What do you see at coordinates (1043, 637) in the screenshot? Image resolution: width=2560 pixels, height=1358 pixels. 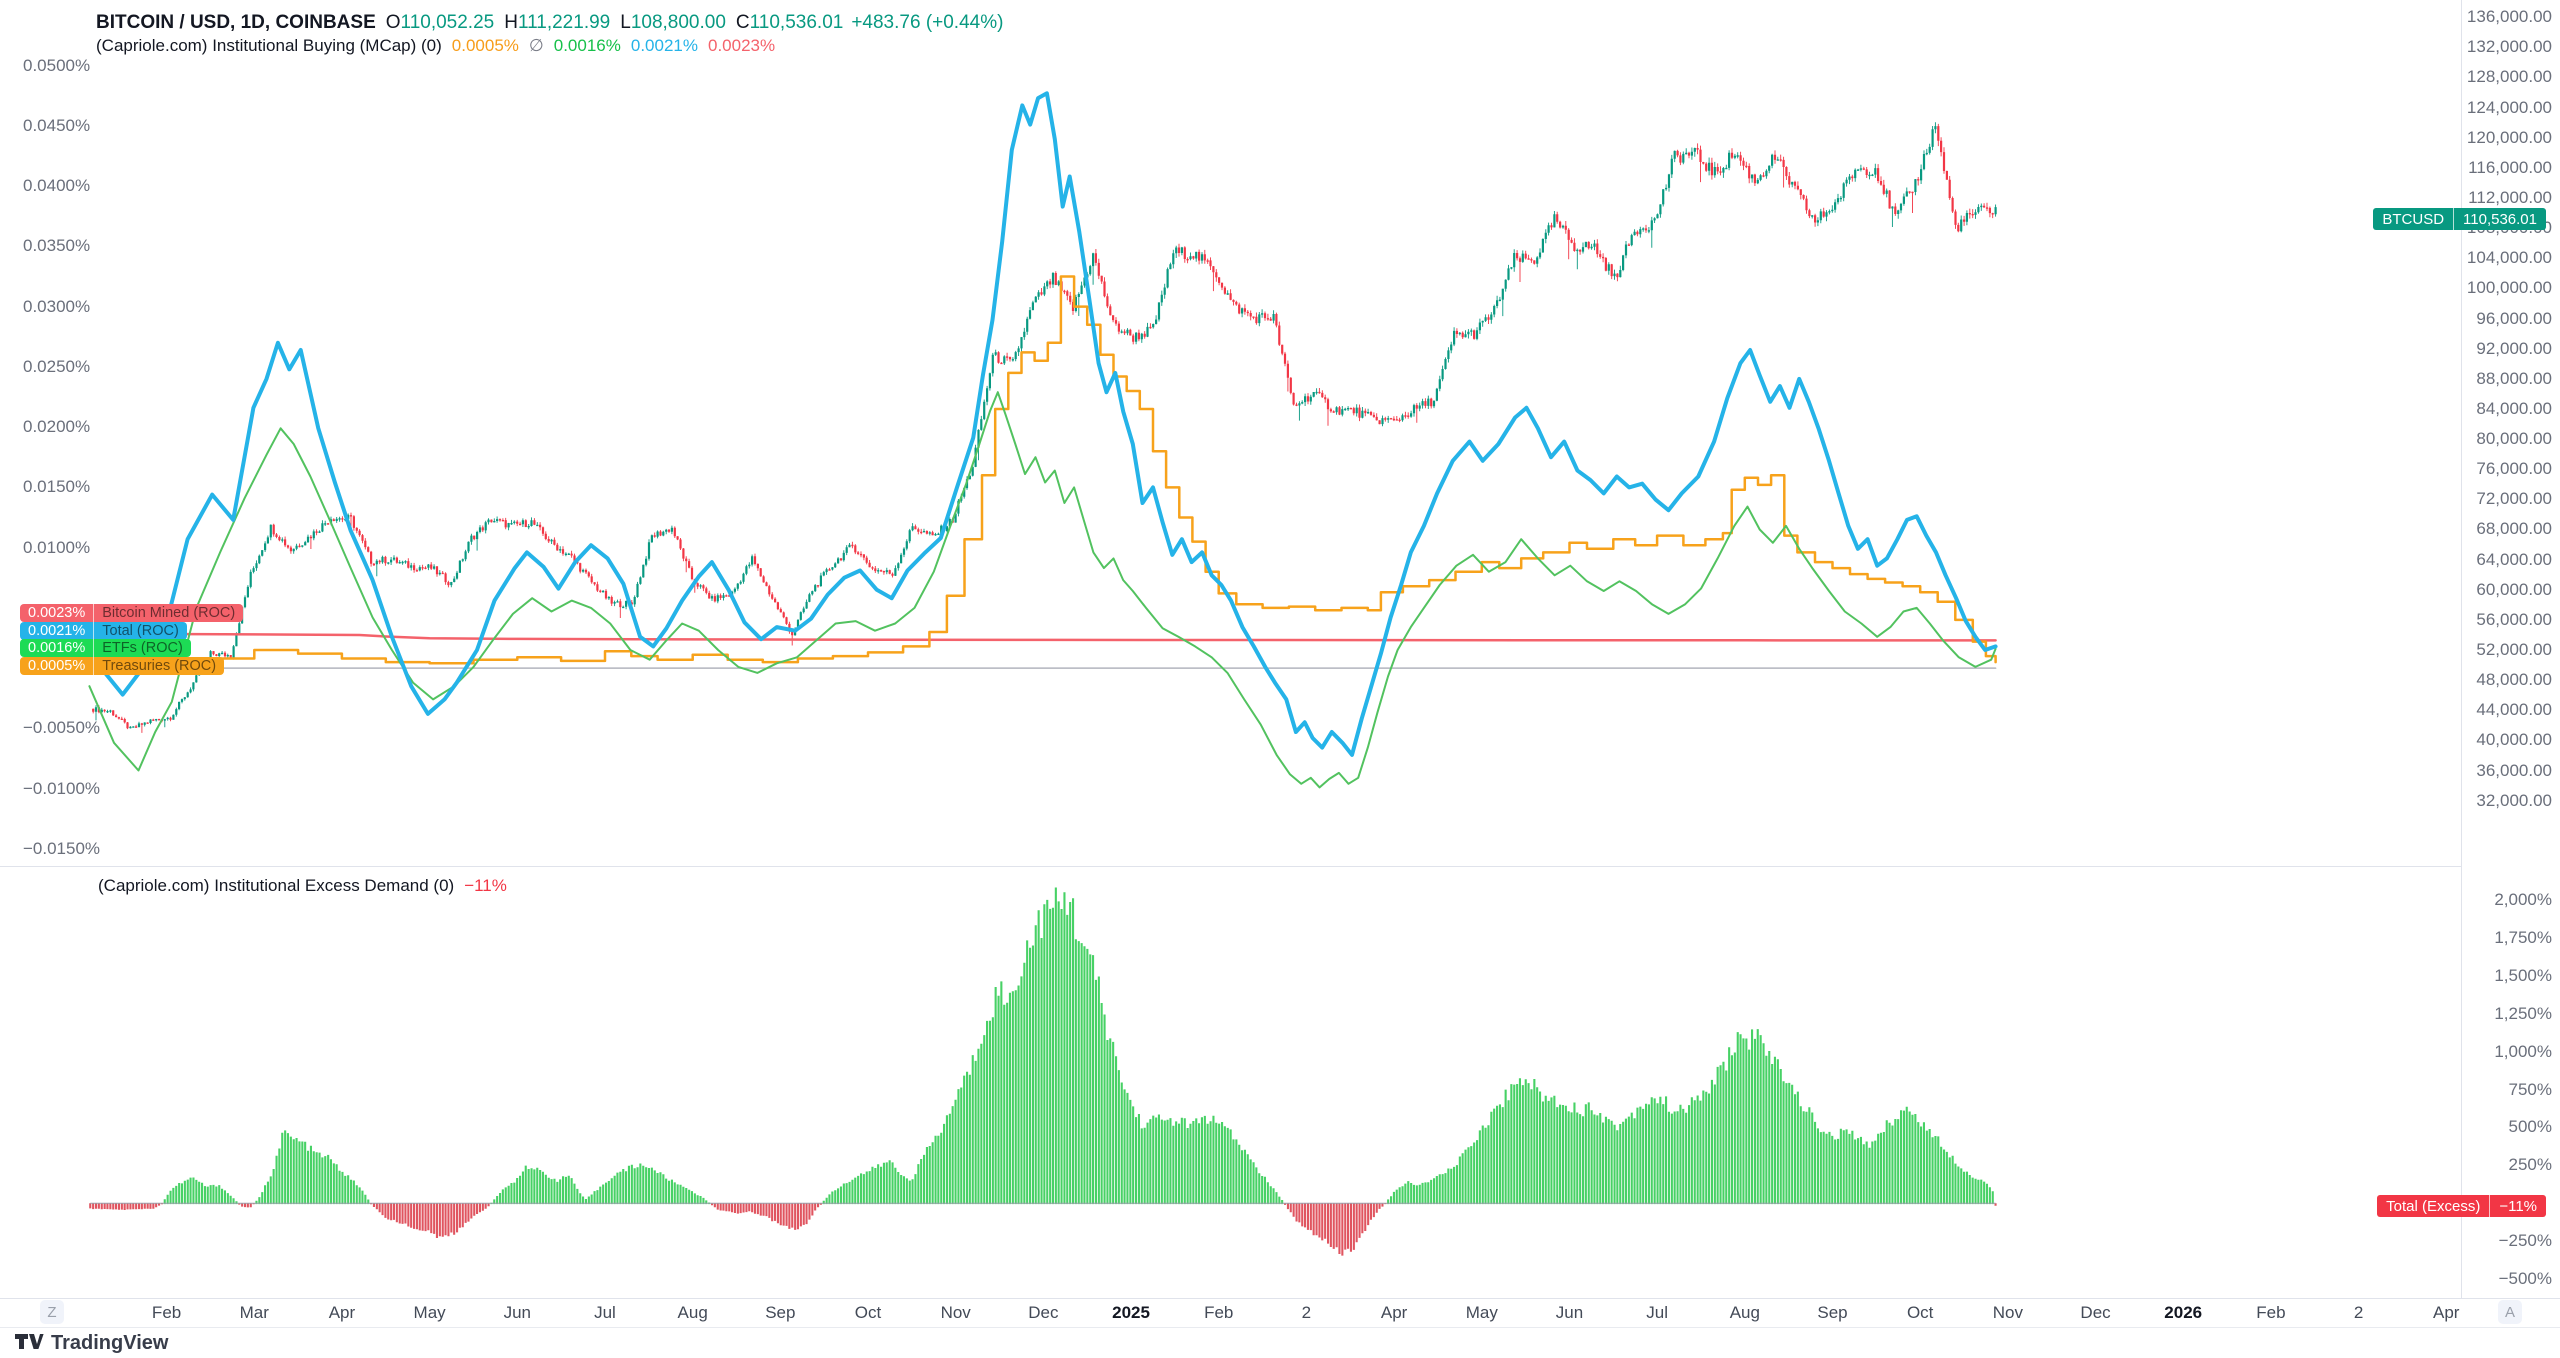 I see `series-bitcoin-mined-roc-` at bounding box center [1043, 637].